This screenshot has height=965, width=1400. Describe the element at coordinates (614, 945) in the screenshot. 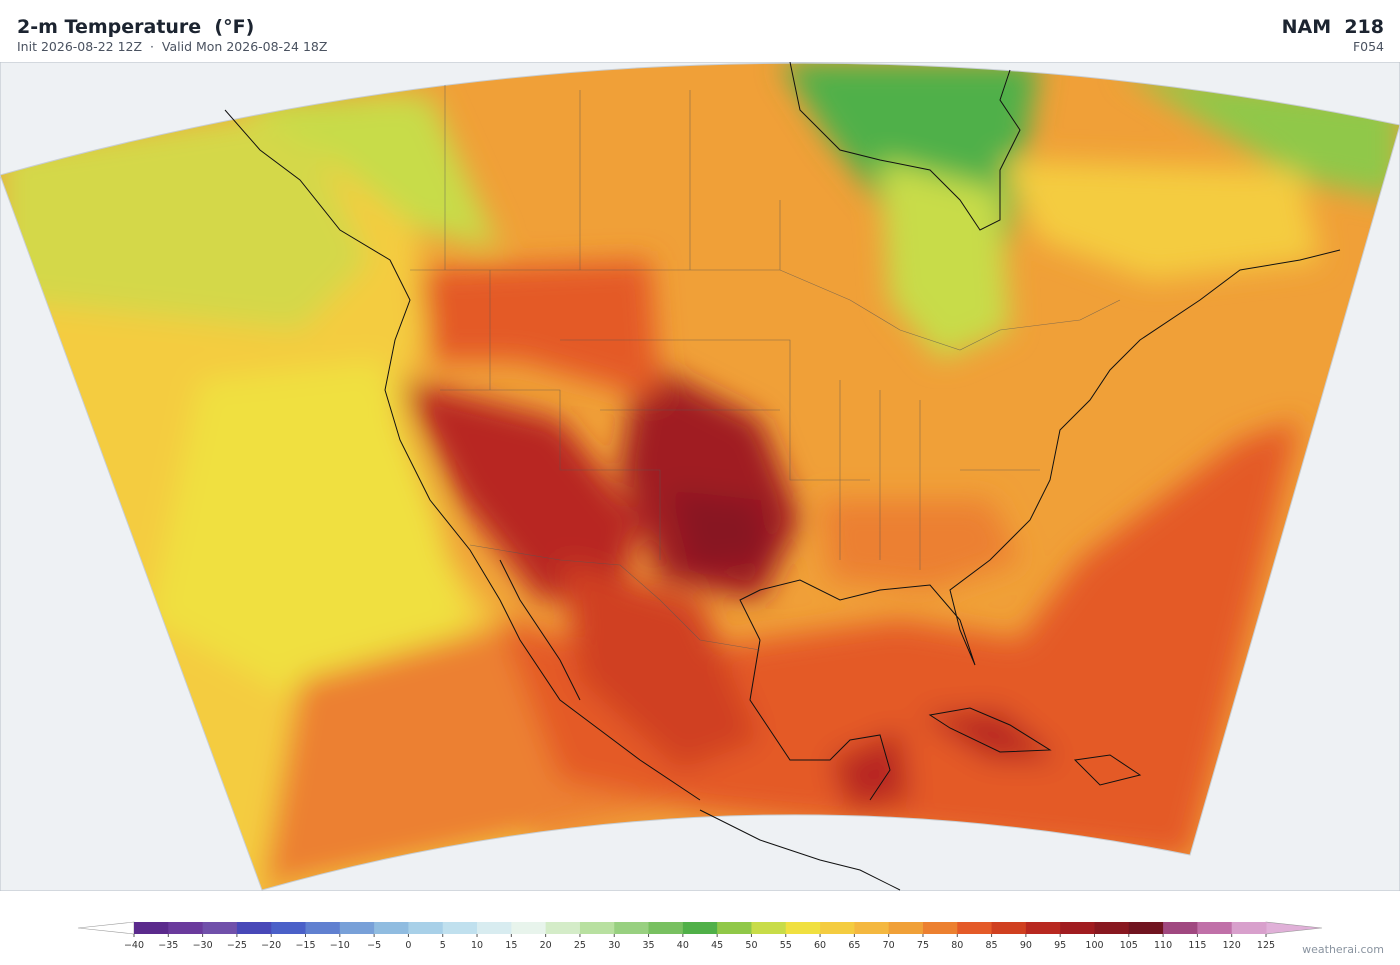

I see `colorbar-tick-label: 30` at that location.